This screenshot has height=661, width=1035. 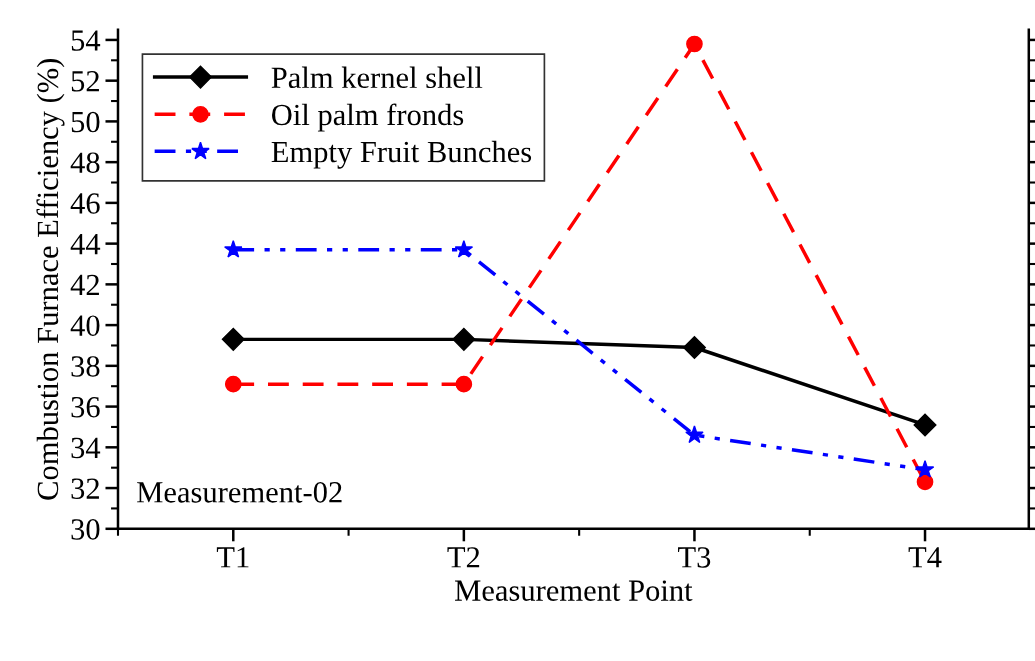 I want to click on y-tick-label: 30, so click(x=85, y=529).